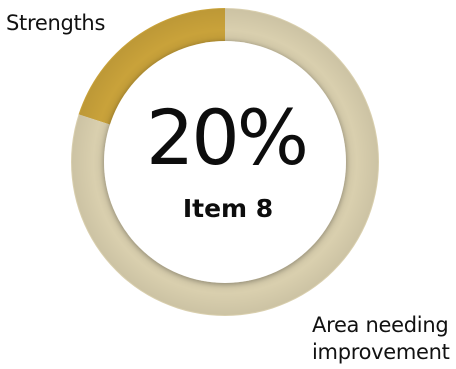  Describe the element at coordinates (227, 137) in the screenshot. I see `center-percentage: 20%` at that location.